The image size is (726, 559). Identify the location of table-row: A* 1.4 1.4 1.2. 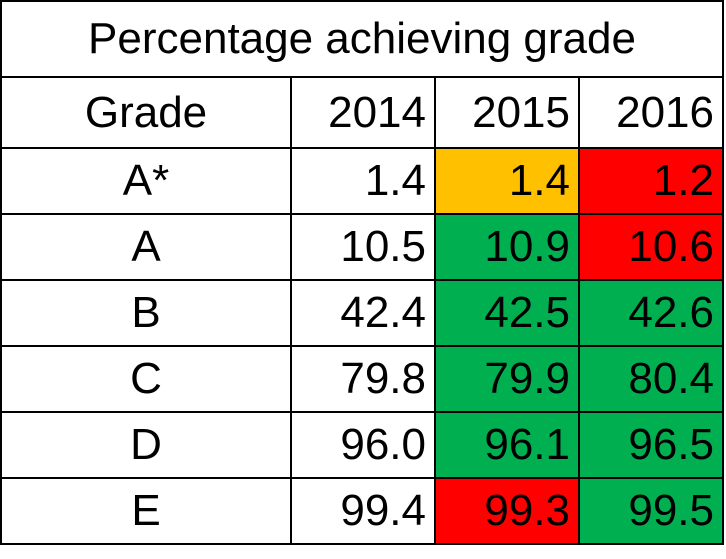
(362, 181).